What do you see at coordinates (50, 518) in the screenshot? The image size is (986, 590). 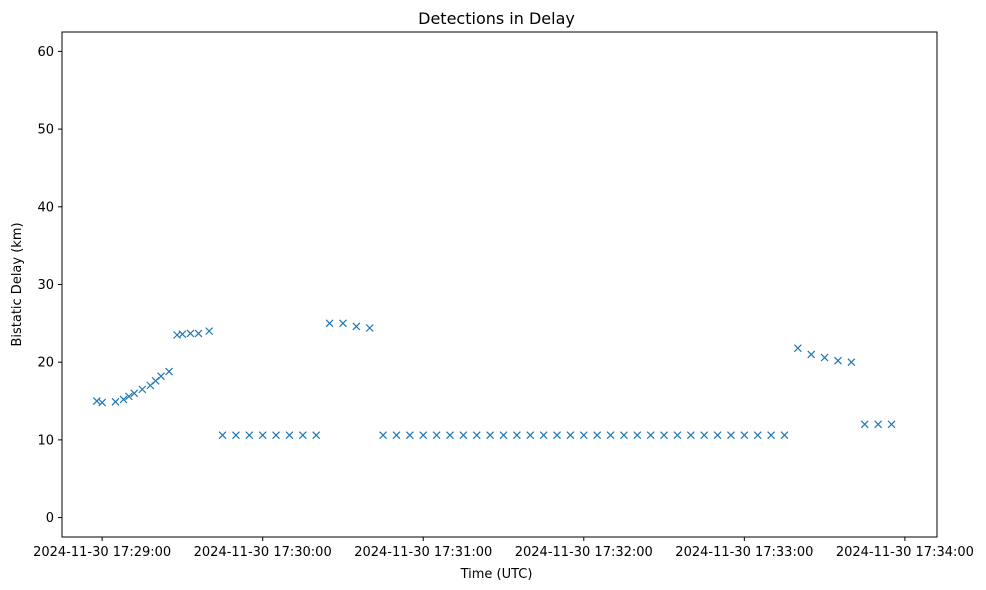 I see `y-tick-label: 0` at bounding box center [50, 518].